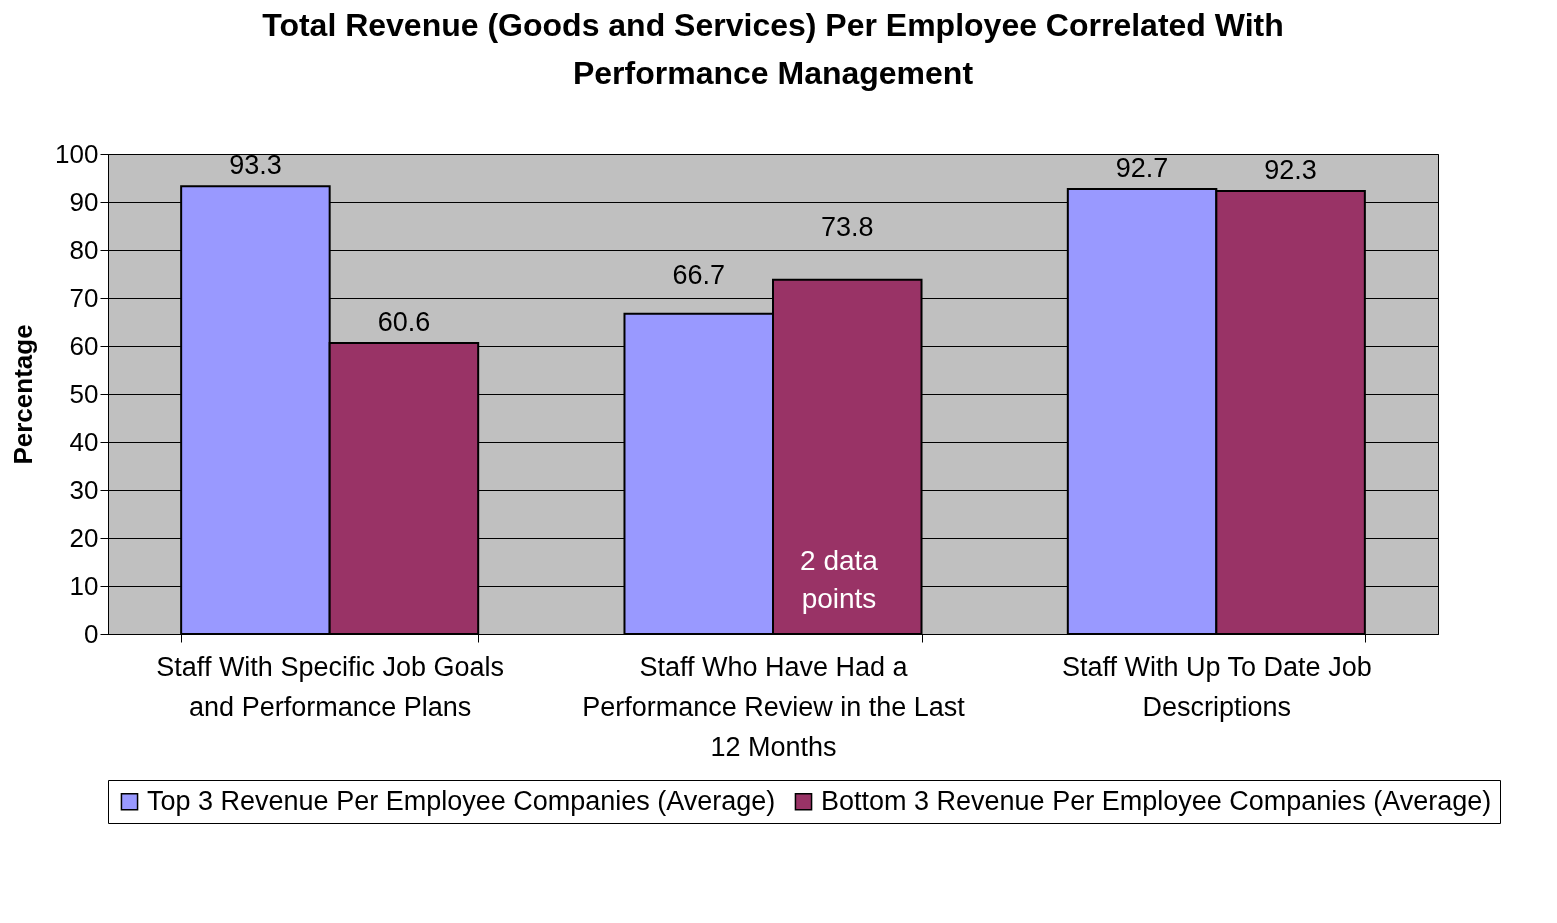 This screenshot has height=923, width=1557. I want to click on y-tick-label: 70, so click(84, 297).